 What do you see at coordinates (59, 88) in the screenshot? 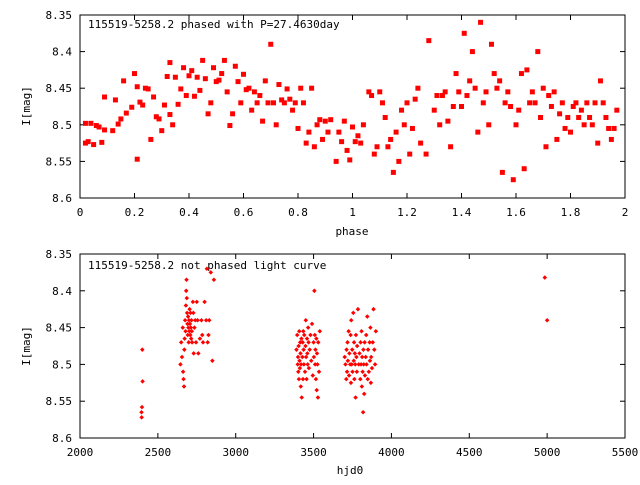
I see `y-tick-label: 8.45` at bounding box center [59, 88].